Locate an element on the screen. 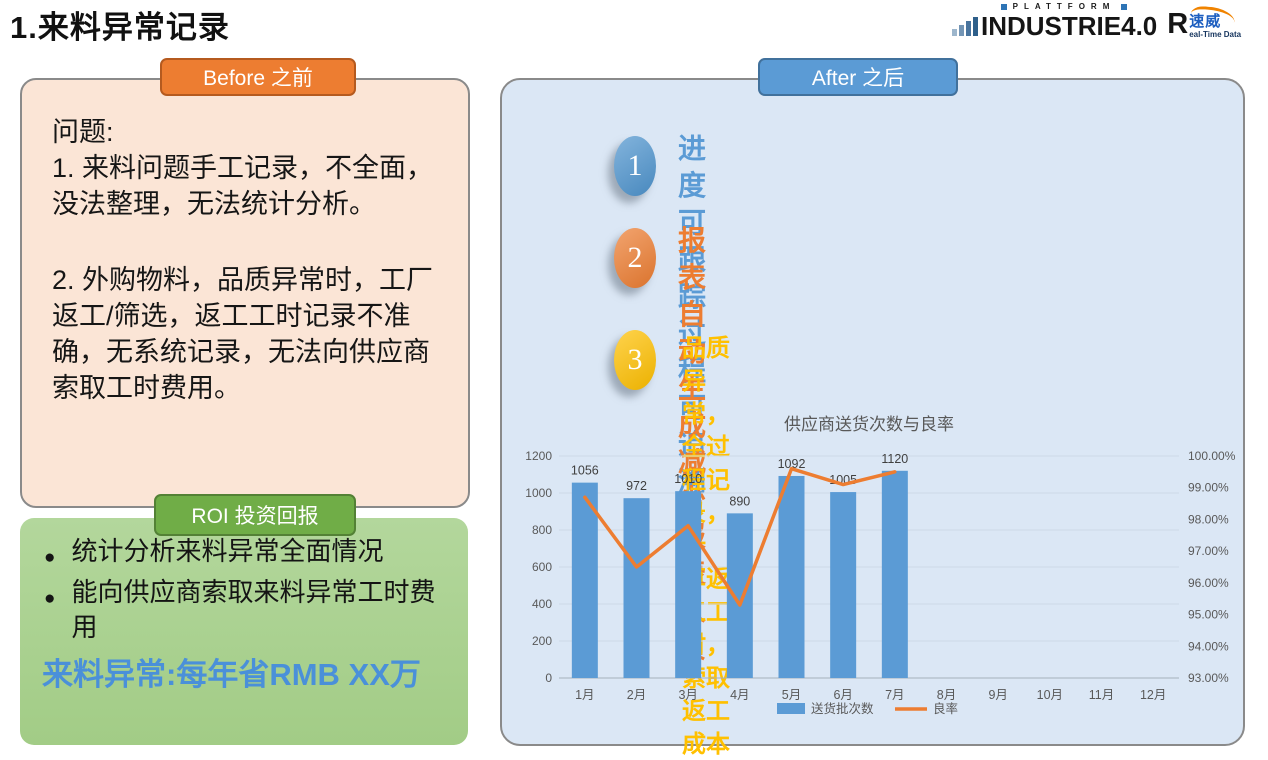 This screenshot has height=760, width=1268. brand-chinese: 速威 is located at coordinates (1205, 22).